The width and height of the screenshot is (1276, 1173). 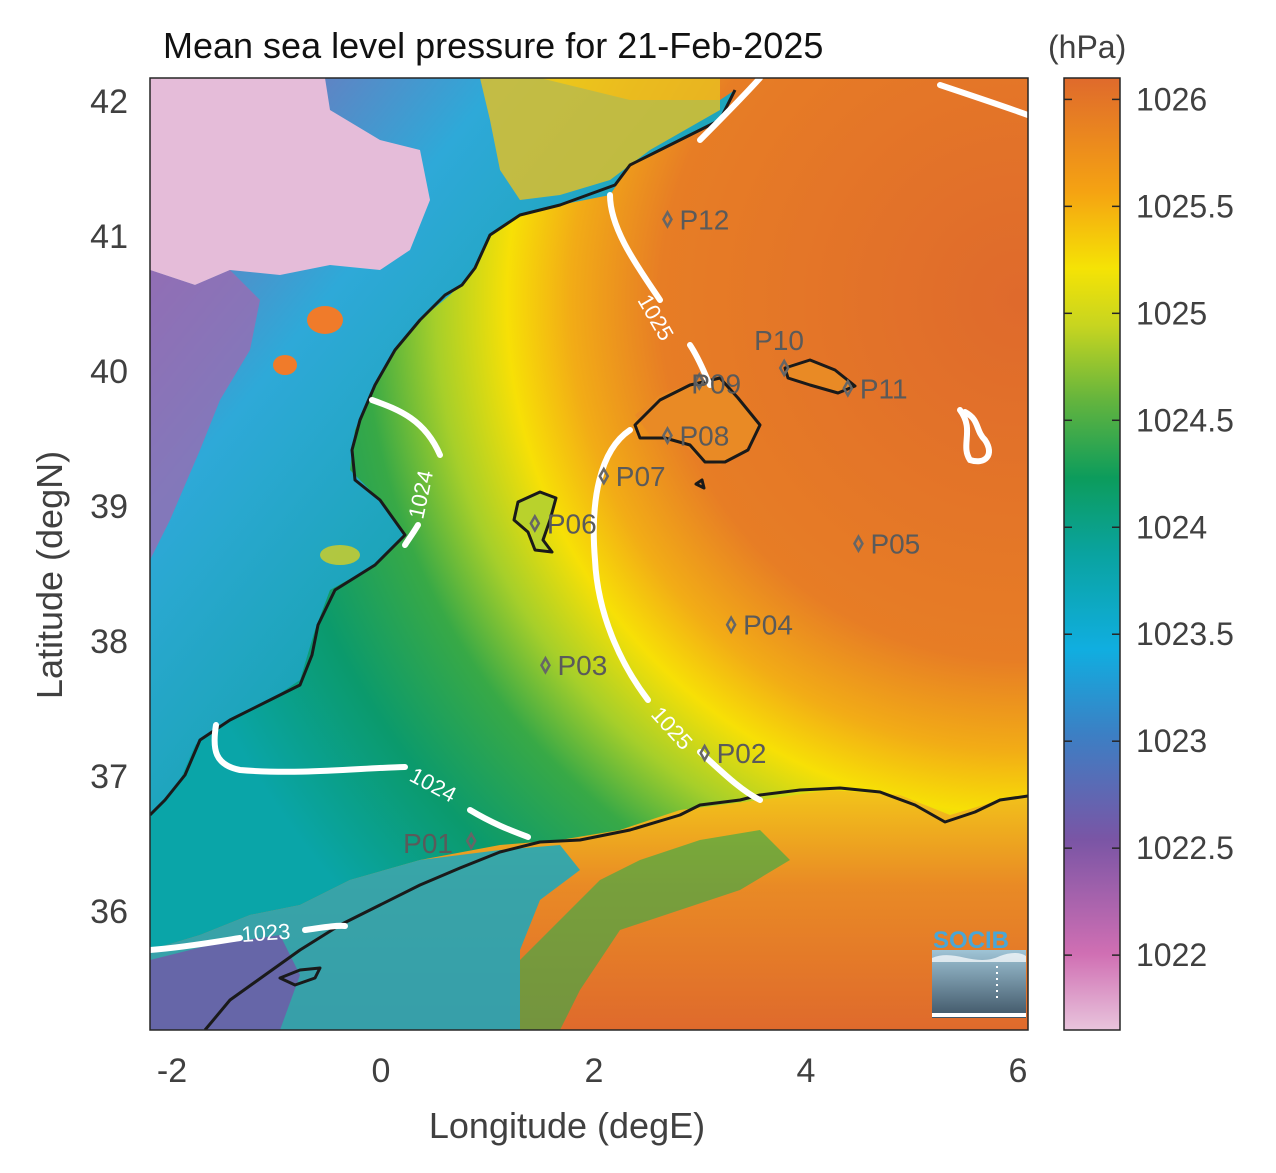 What do you see at coordinates (700, 484) in the screenshot?
I see `cabrera-coastline` at bounding box center [700, 484].